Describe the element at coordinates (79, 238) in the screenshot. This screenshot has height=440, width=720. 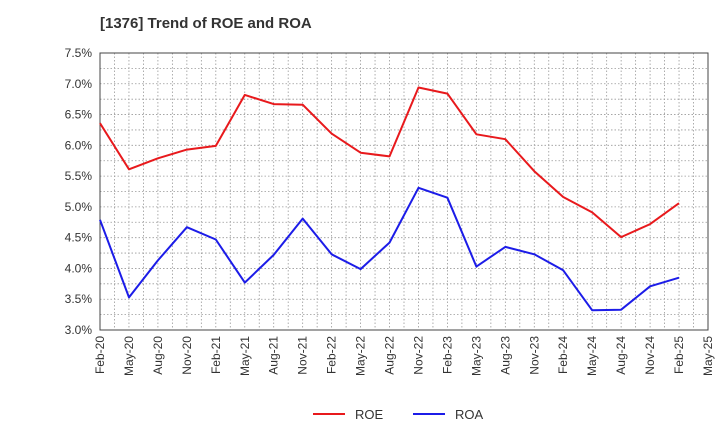
I see `y-tick-label: 4.5%` at that location.